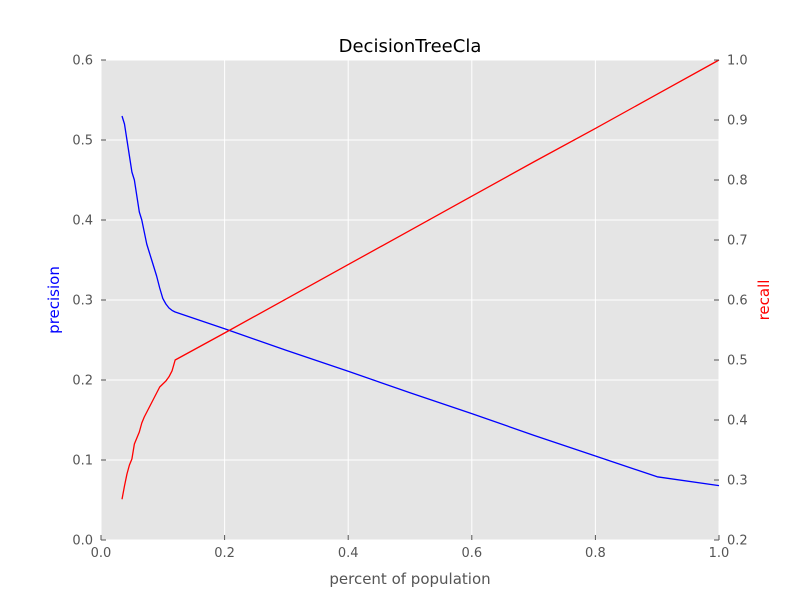 This screenshot has width=800, height=600. I want to click on y-tick-label: 0.4, so click(82, 221).